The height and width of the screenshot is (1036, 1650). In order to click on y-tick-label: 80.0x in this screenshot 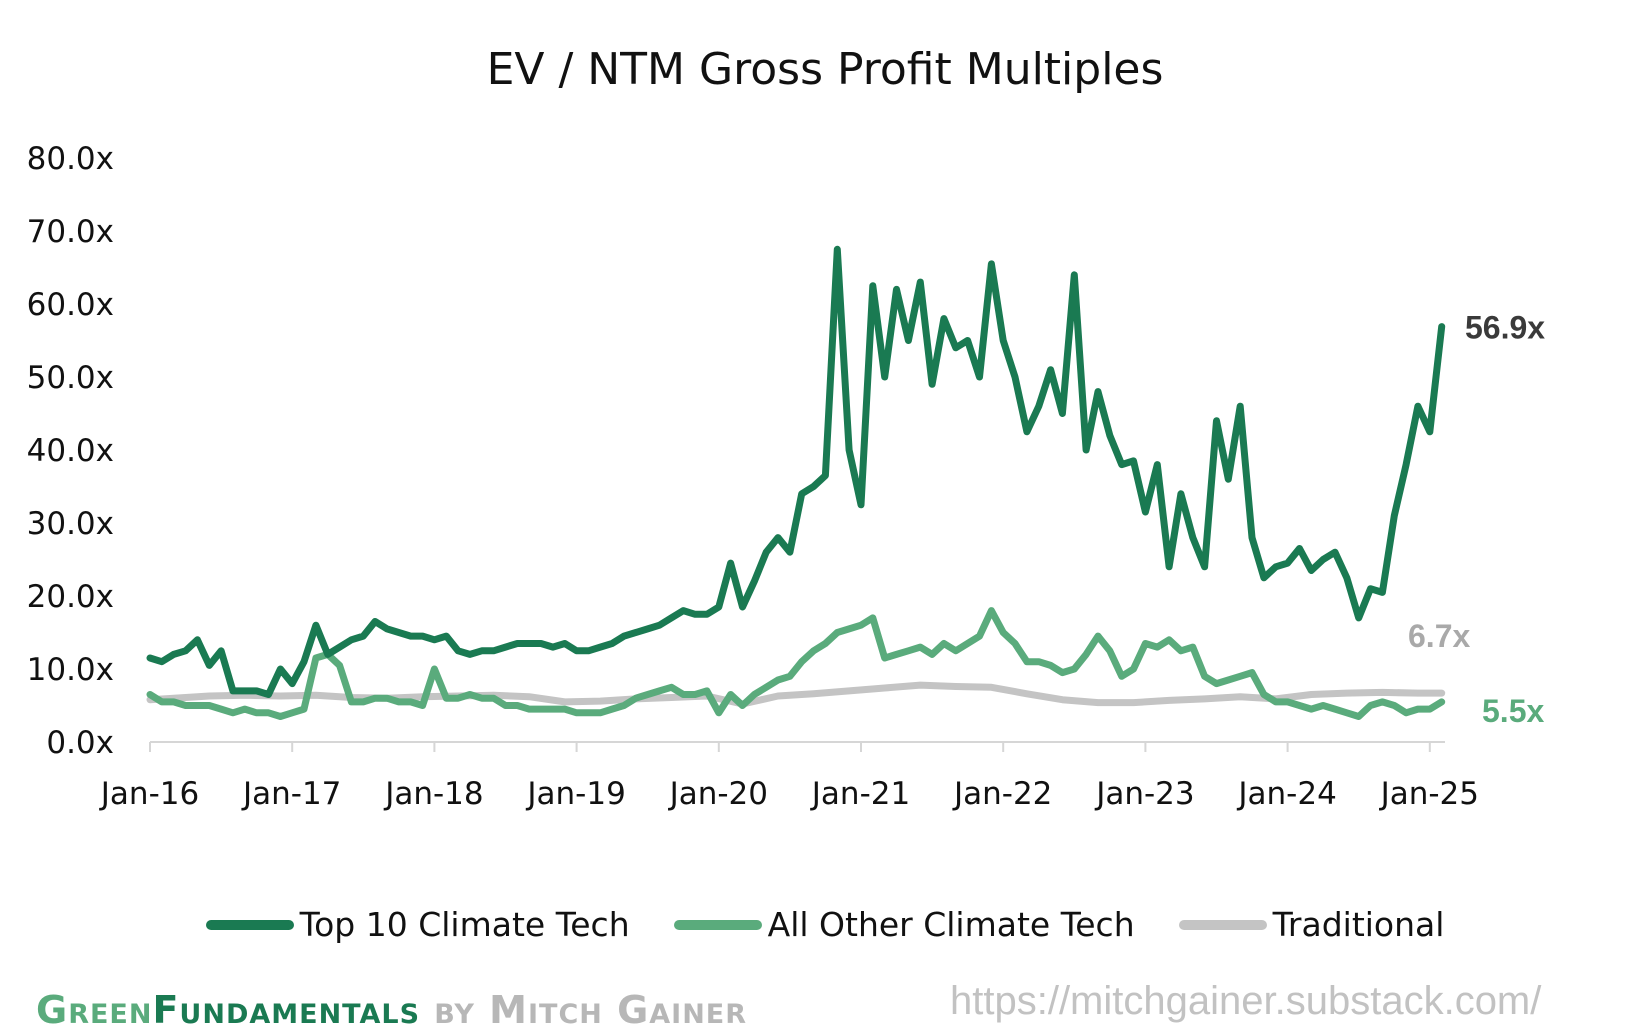, I will do `click(70, 159)`.